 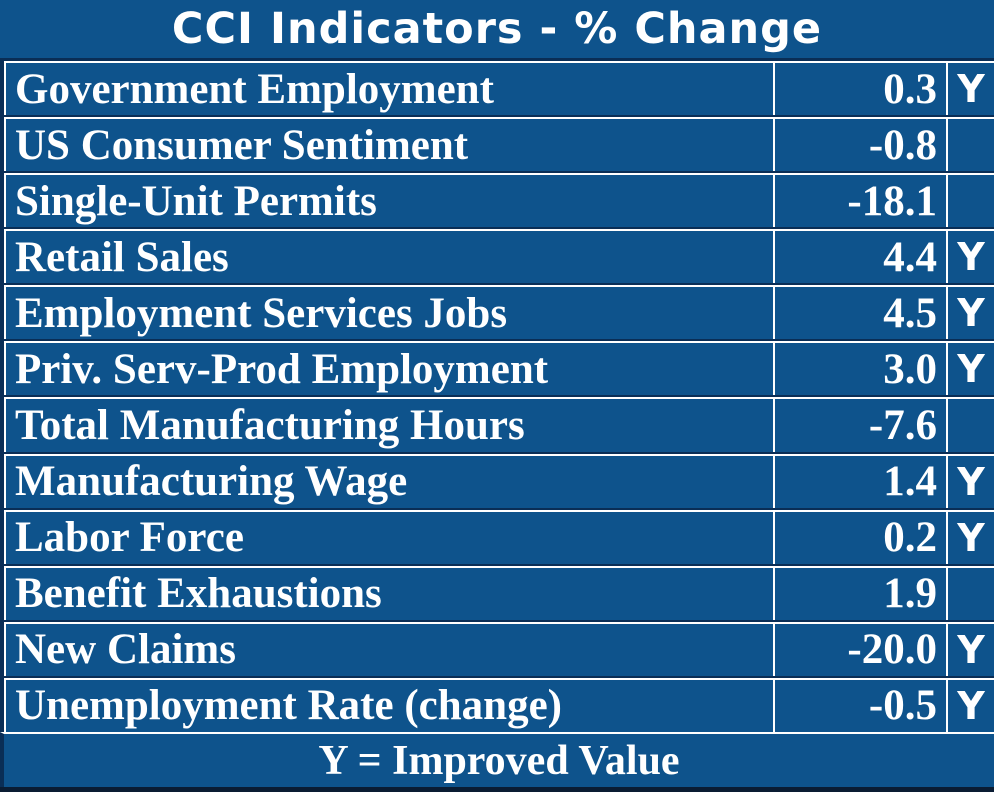 I want to click on table-row: Retail Sales 4.4 Y, so click(x=499, y=257).